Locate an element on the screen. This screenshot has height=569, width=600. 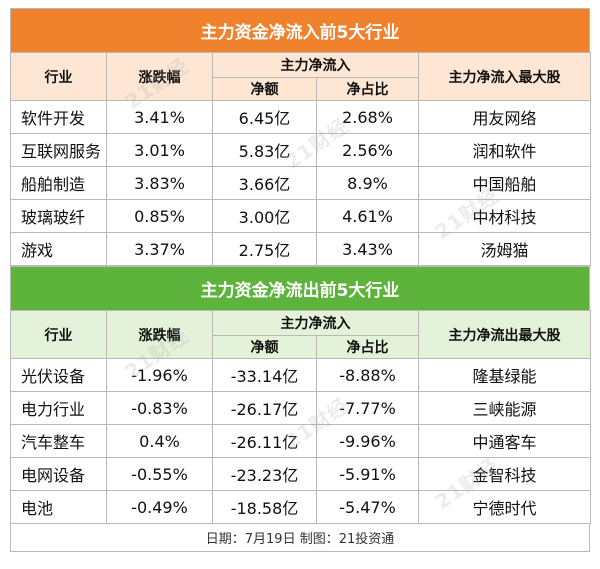
industry-cell: 电网设备 is located at coordinates (58, 474).